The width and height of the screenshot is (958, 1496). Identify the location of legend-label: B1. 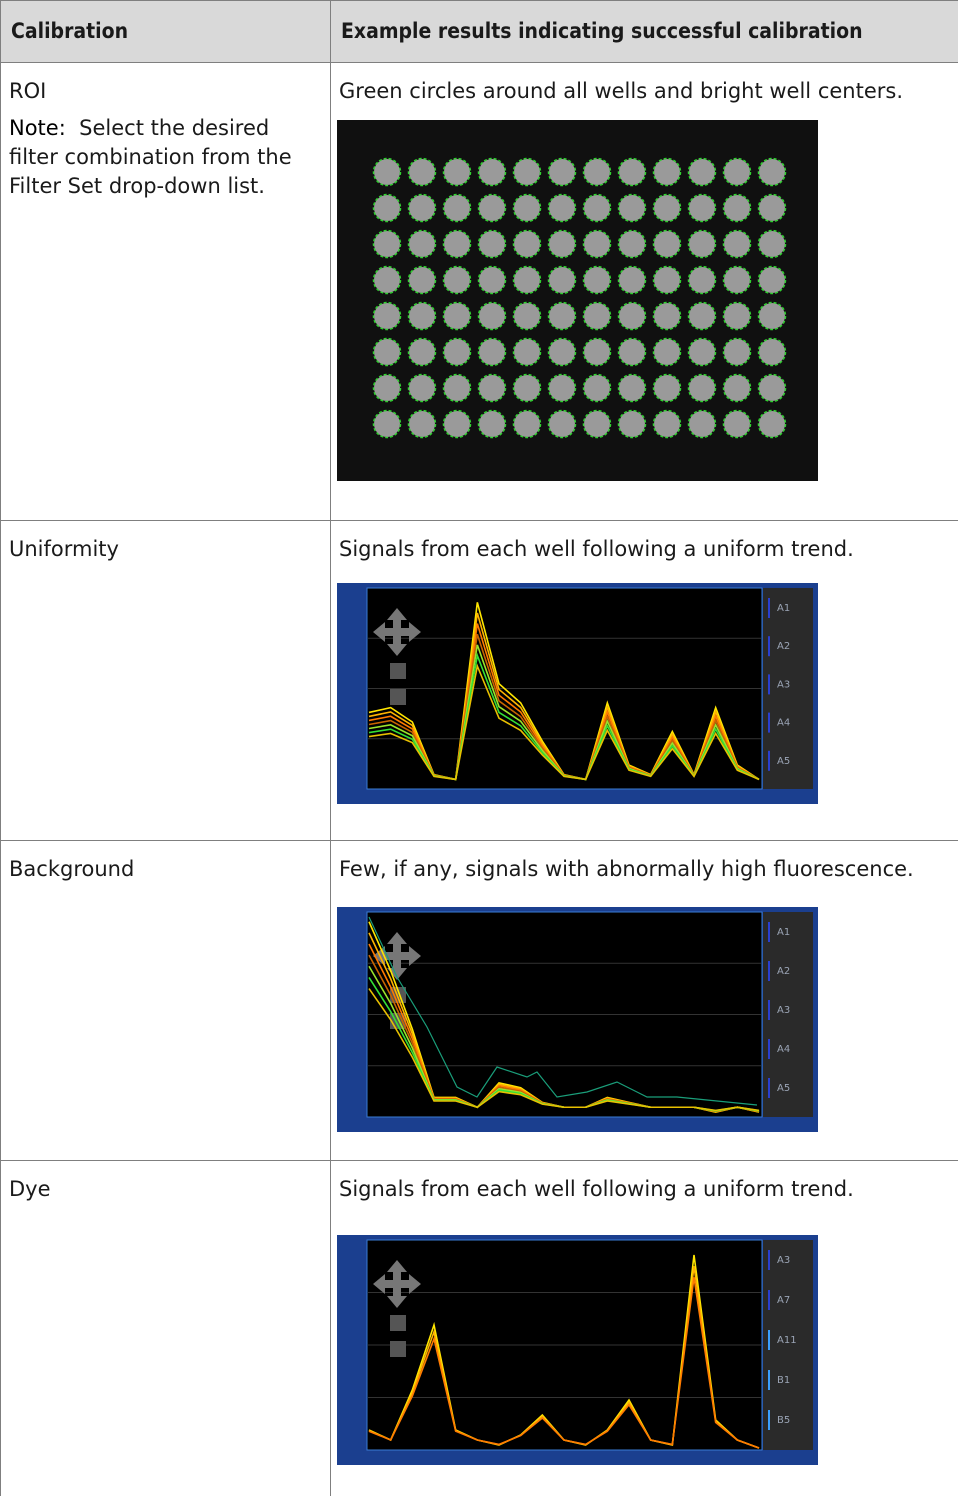
(783, 1380).